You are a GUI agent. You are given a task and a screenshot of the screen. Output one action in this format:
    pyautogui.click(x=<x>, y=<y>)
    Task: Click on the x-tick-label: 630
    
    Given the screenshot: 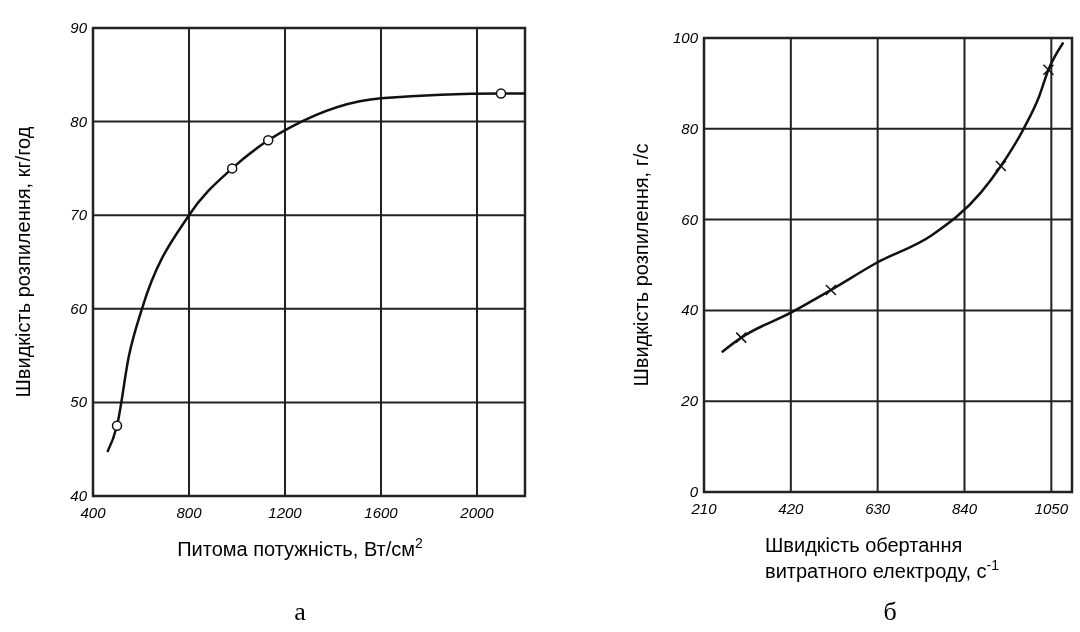 What is the action you would take?
    pyautogui.click(x=878, y=508)
    